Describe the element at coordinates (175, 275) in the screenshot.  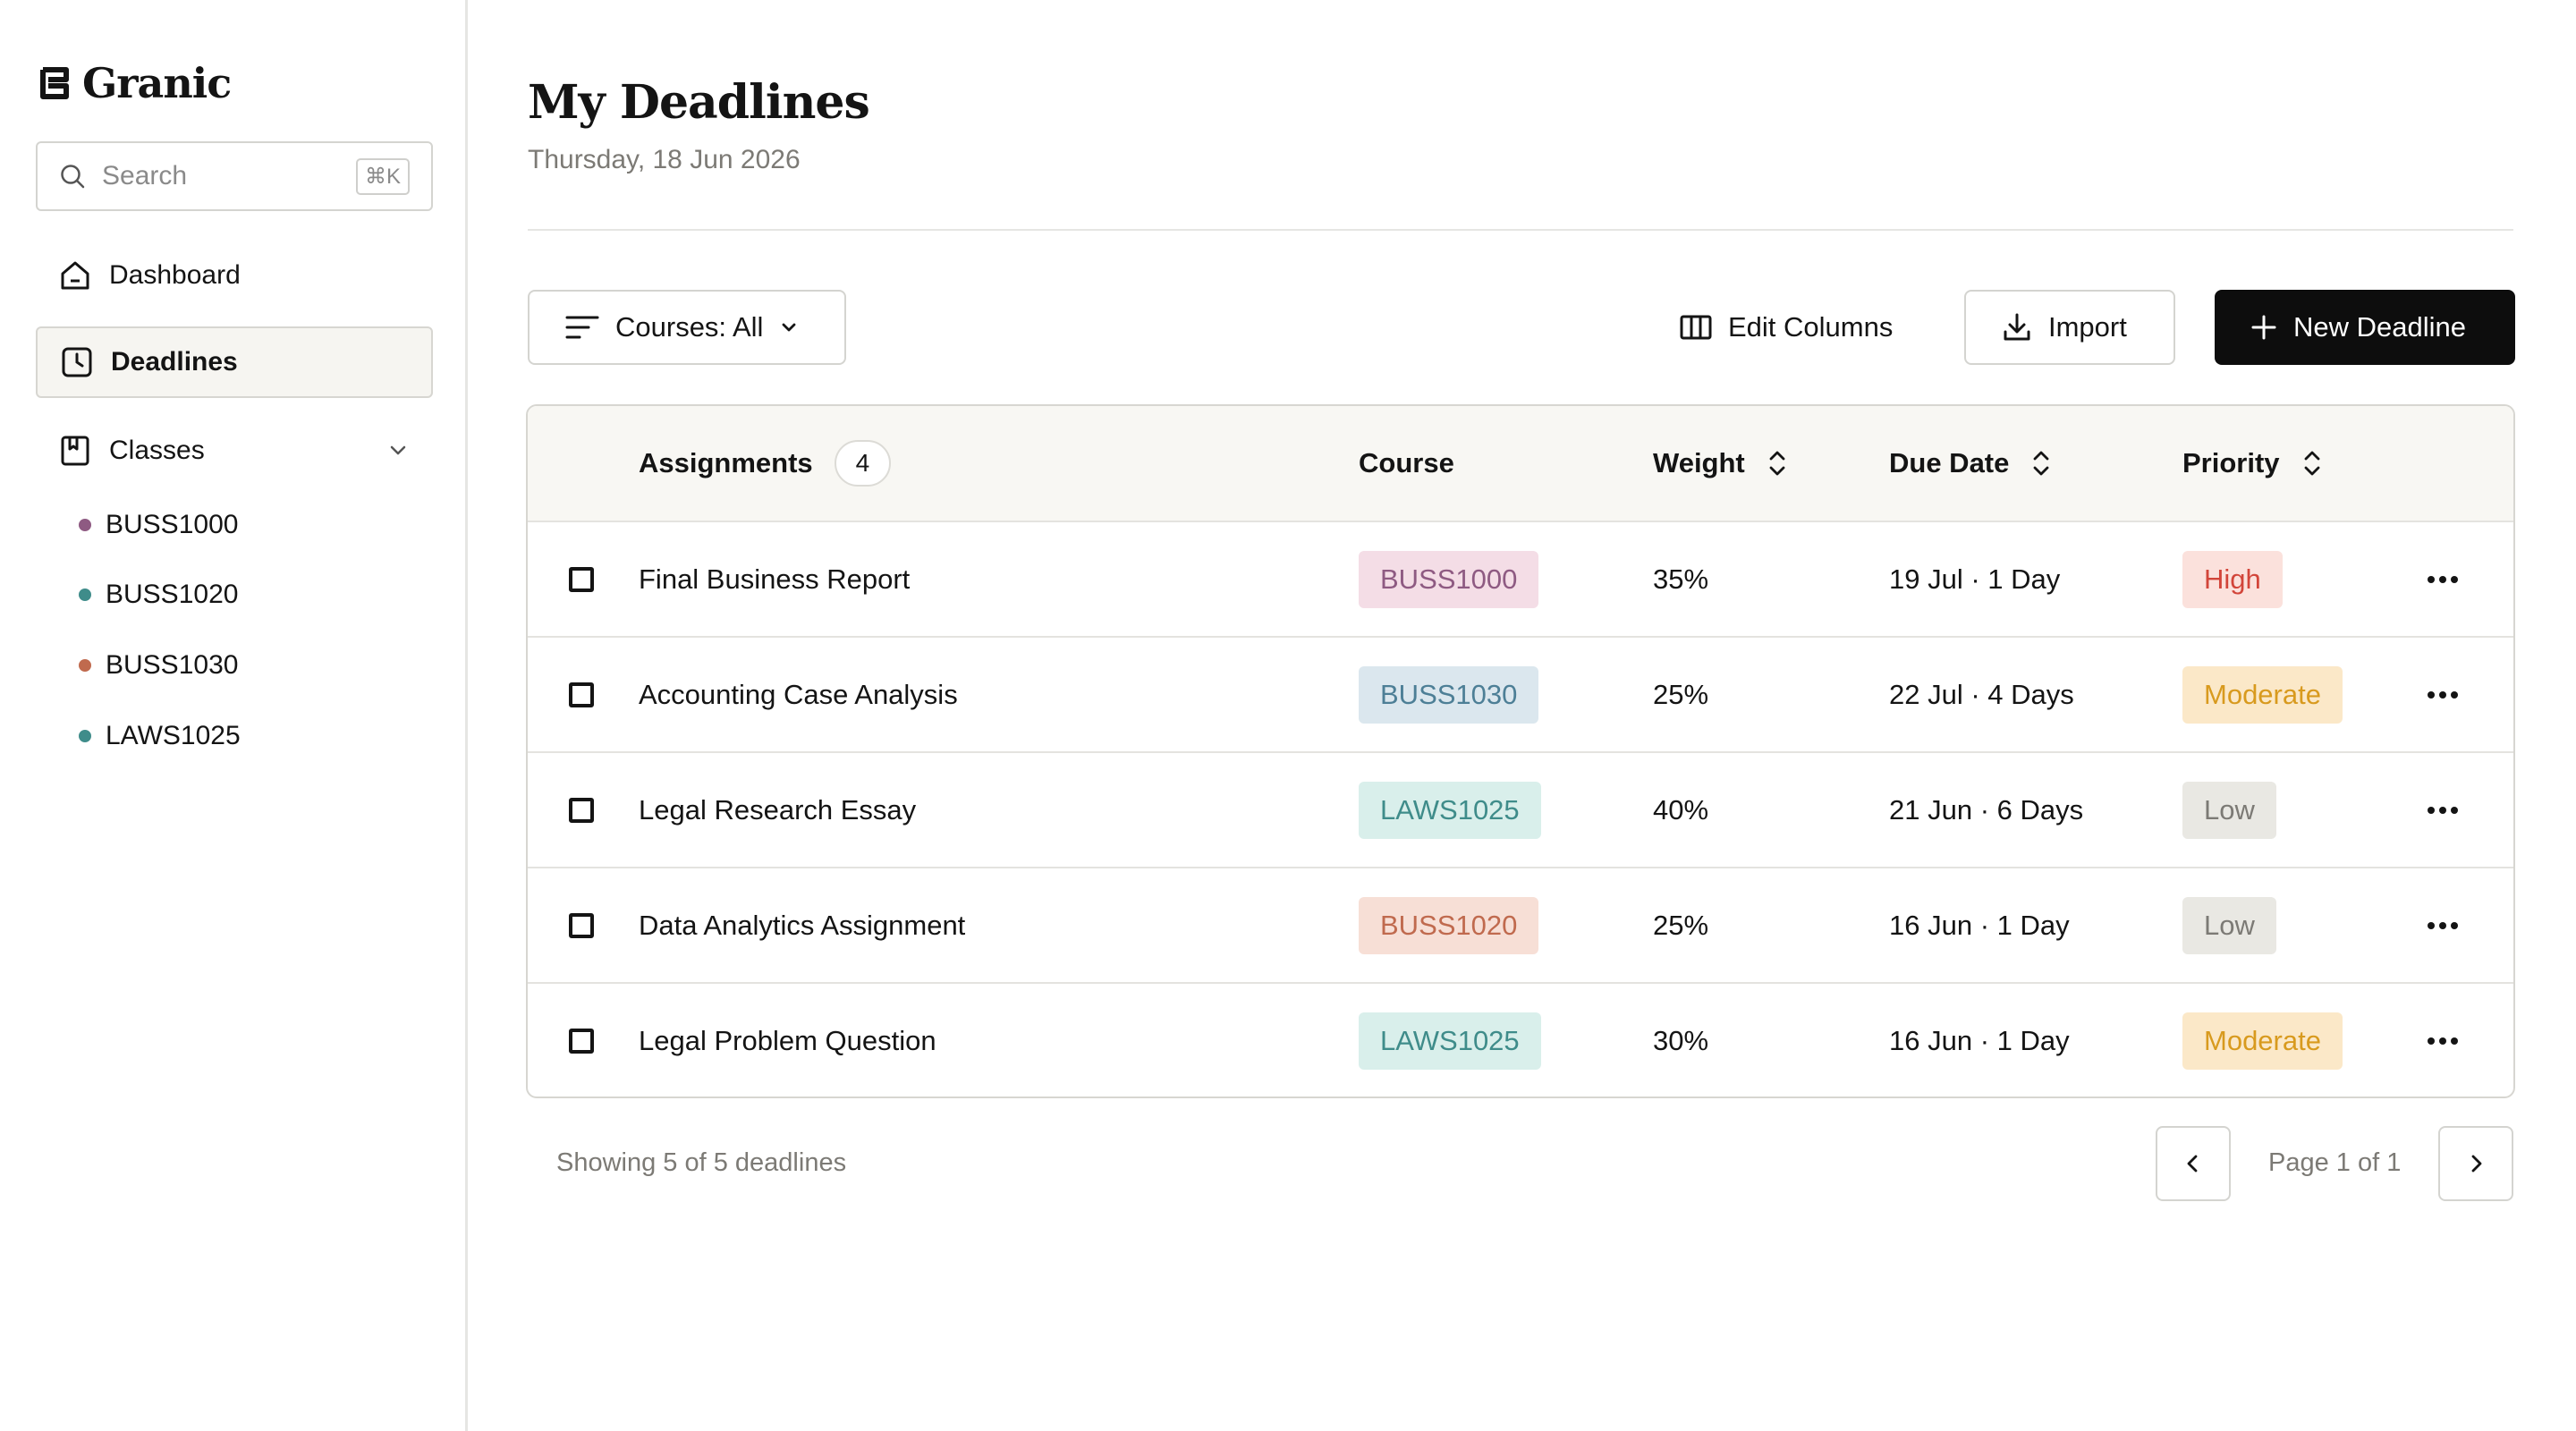
I see `sidebar-item-label: Dashboard` at that location.